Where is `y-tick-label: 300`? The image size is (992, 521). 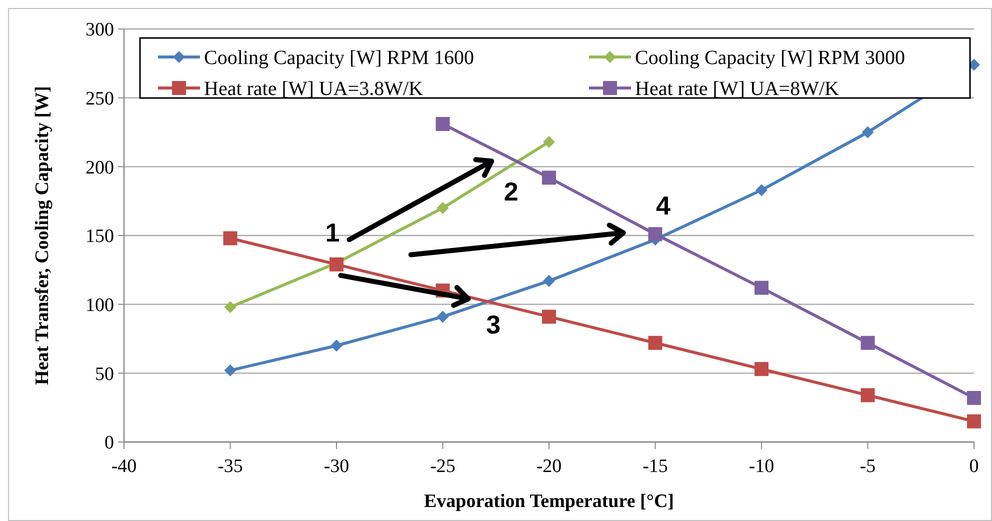 y-tick-label: 300 is located at coordinates (100, 30).